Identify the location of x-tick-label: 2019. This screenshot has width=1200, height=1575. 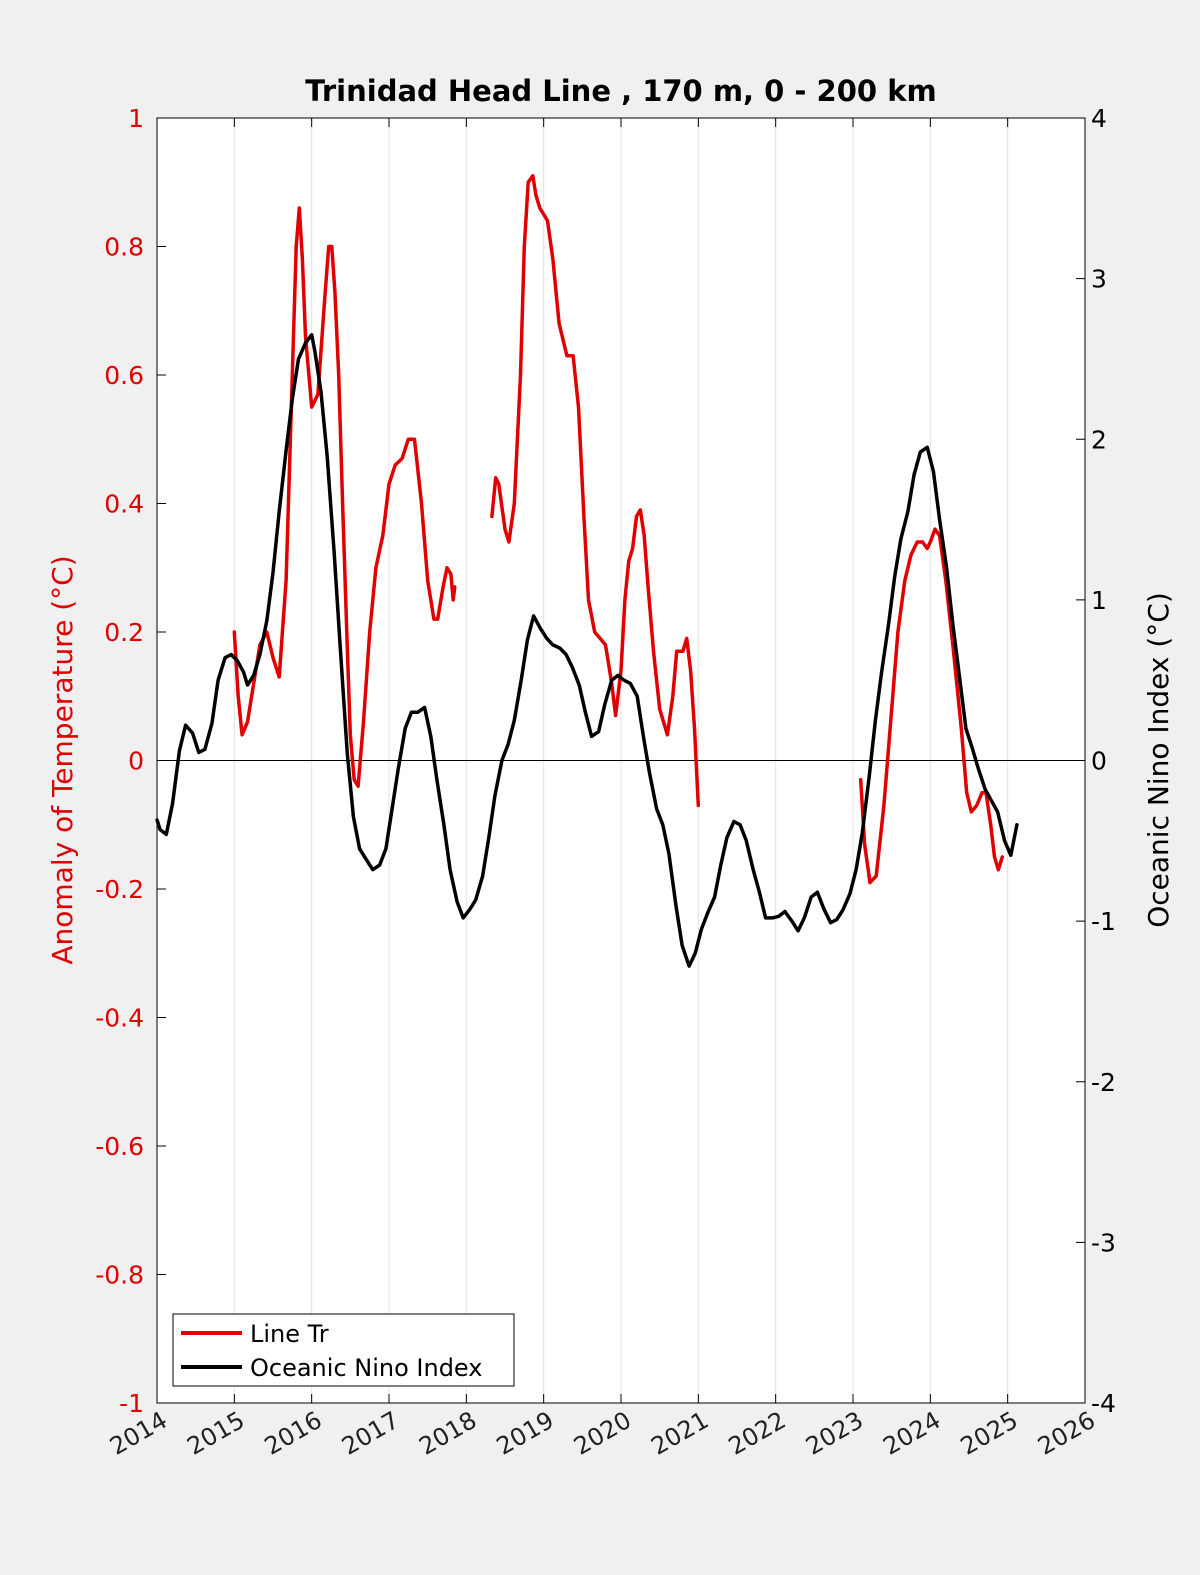
(525, 1433).